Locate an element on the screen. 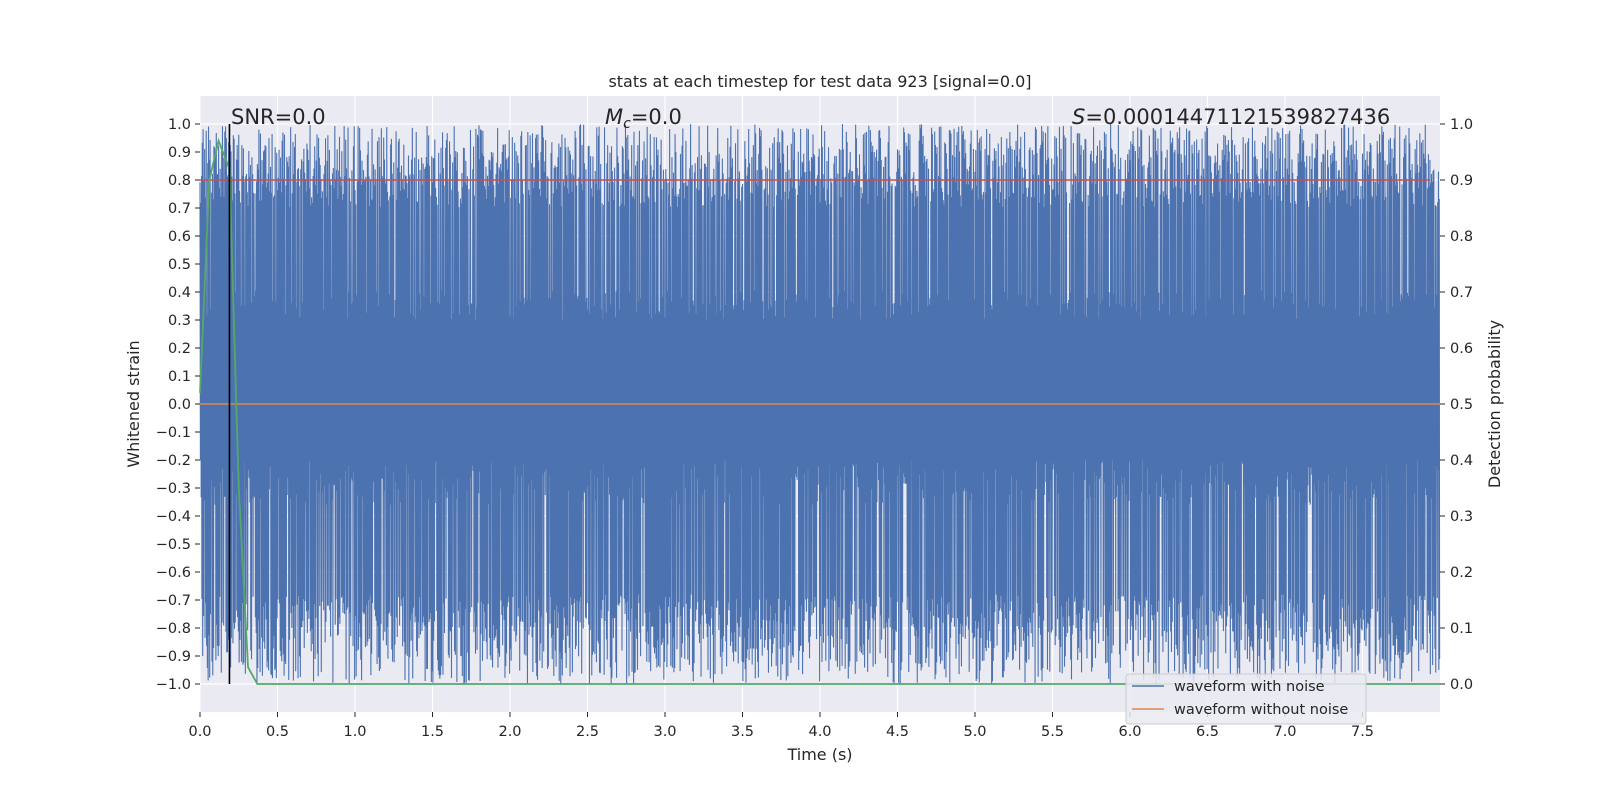 The height and width of the screenshot is (800, 1600). y-right-tick-5: 0.5 is located at coordinates (1461, 405).